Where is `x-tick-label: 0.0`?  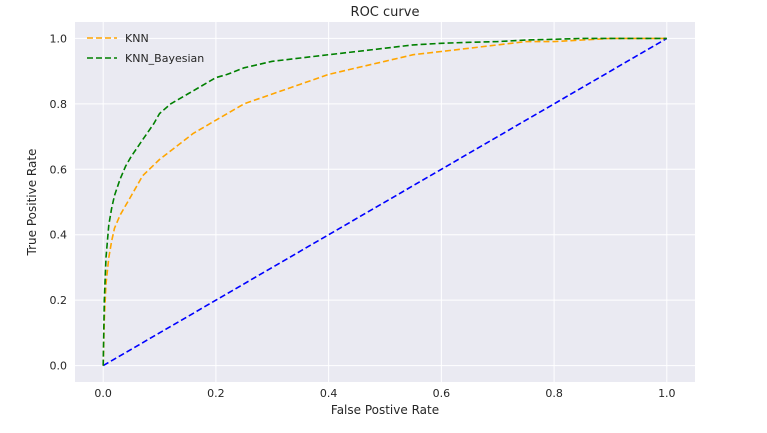
x-tick-label: 0.0 is located at coordinates (103, 393).